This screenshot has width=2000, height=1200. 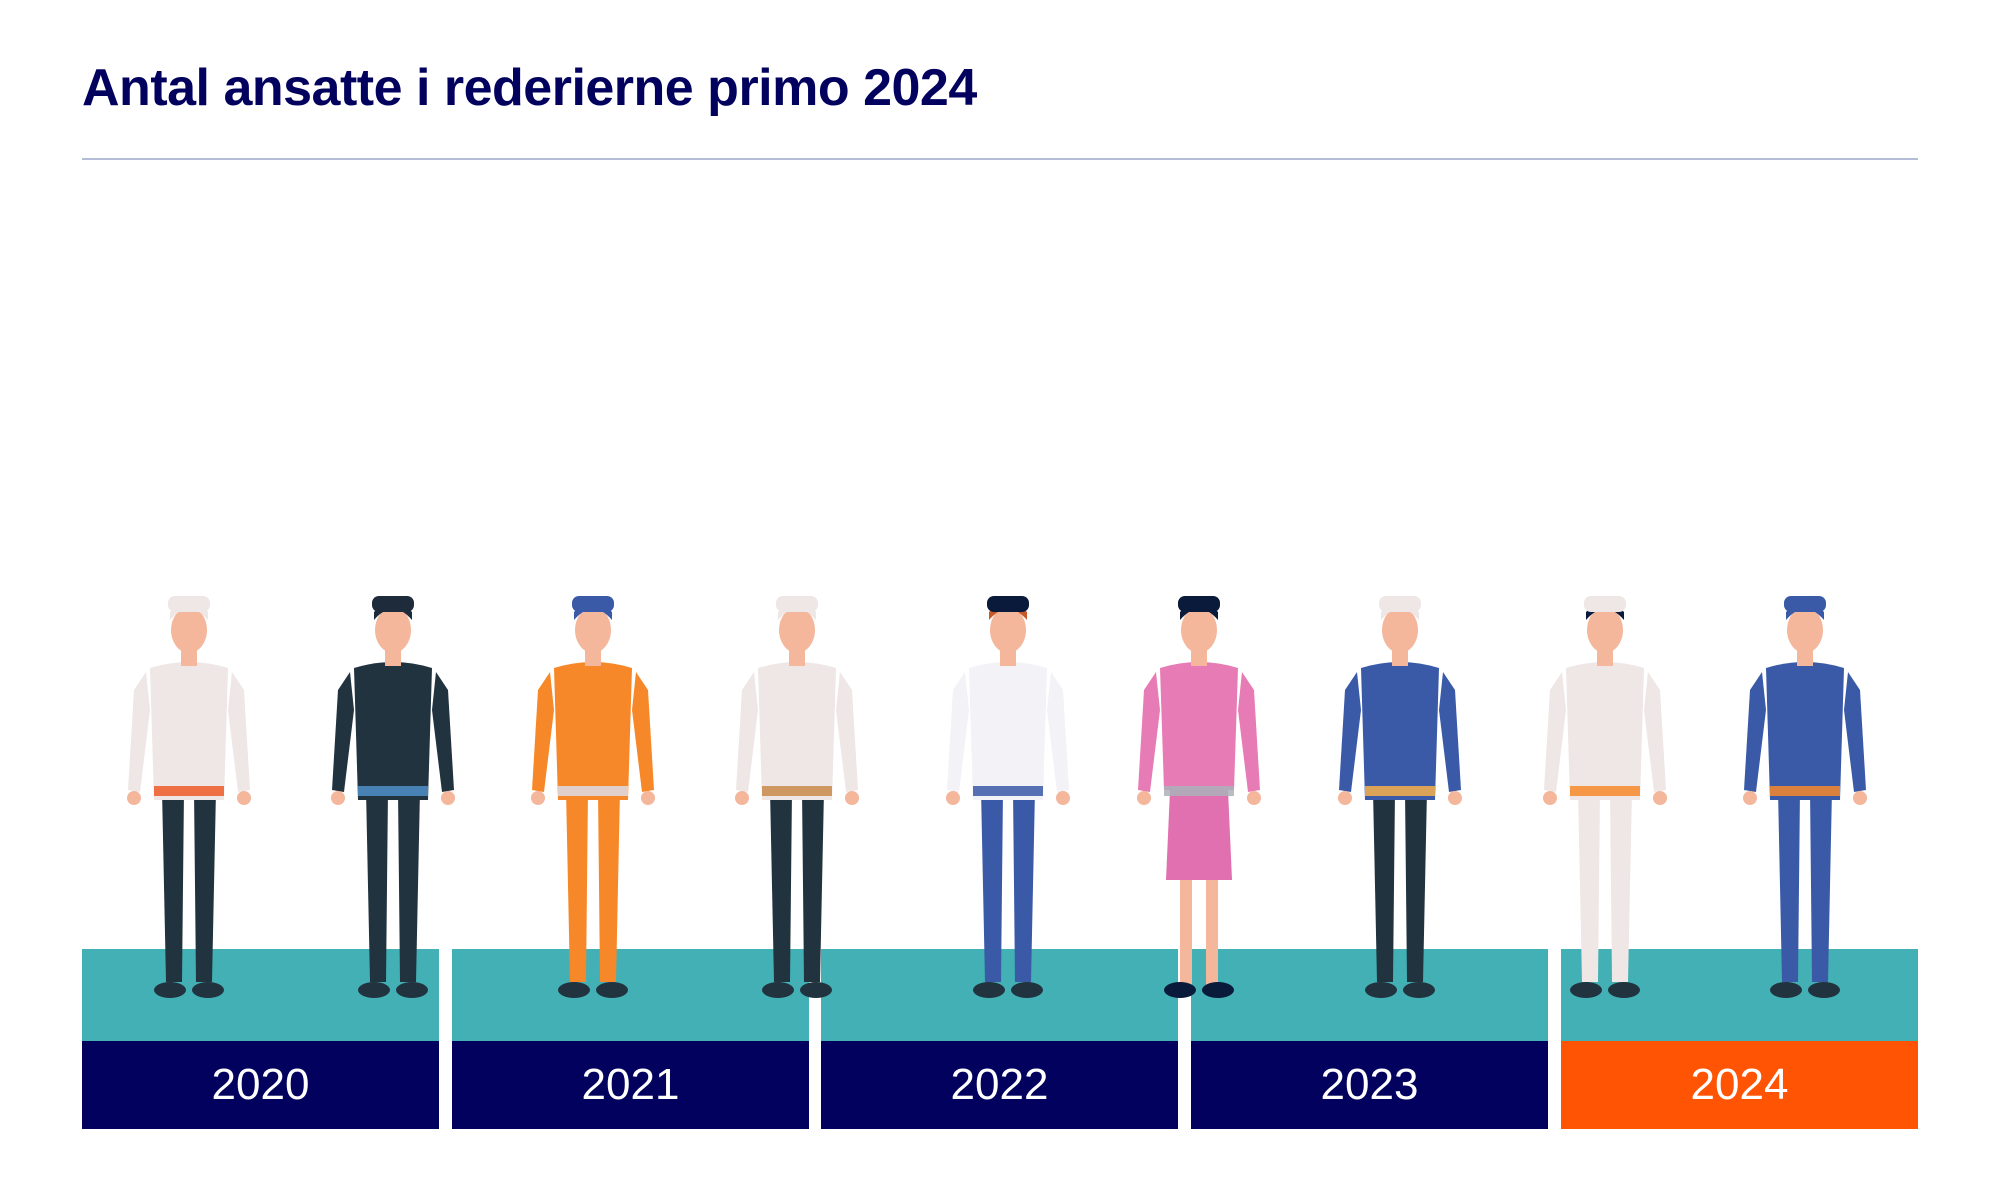 What do you see at coordinates (797, 797) in the screenshot?
I see `saluting-sailor-figure` at bounding box center [797, 797].